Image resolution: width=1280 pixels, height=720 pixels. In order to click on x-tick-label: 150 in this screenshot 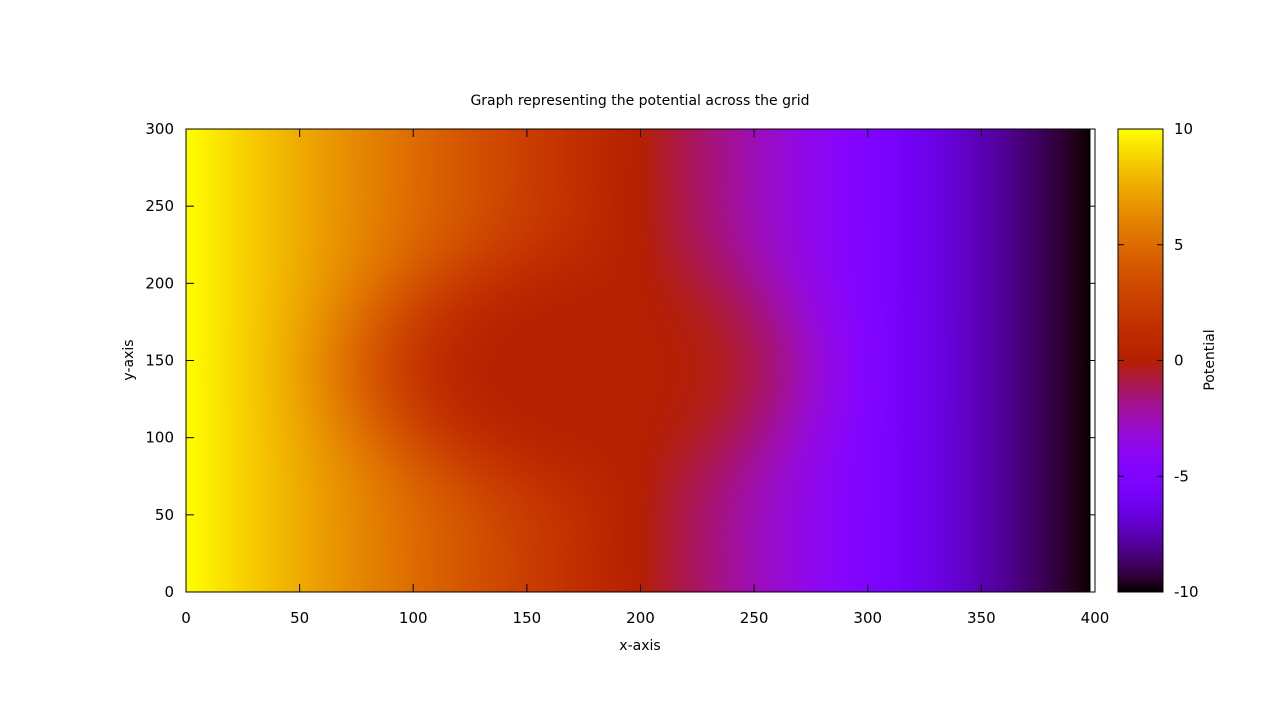, I will do `click(527, 618)`.